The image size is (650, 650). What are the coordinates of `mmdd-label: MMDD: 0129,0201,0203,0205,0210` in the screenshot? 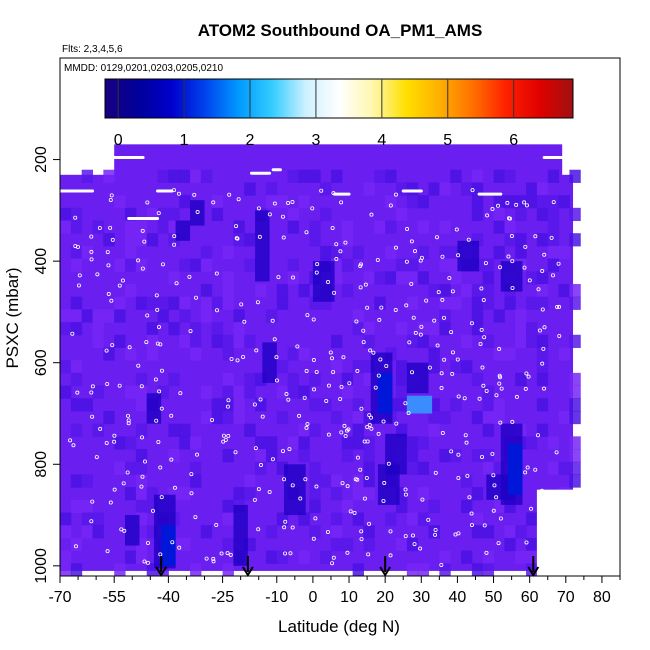 It's located at (143, 68).